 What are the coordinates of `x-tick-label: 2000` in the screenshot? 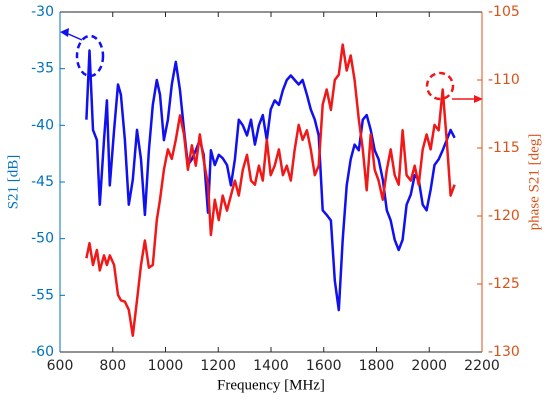 It's located at (429, 366).